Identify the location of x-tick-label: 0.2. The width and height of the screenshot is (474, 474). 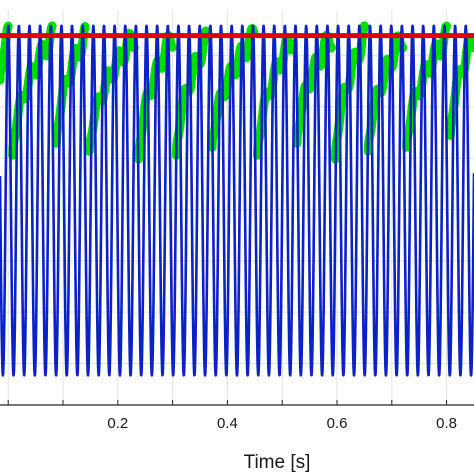
(117, 423).